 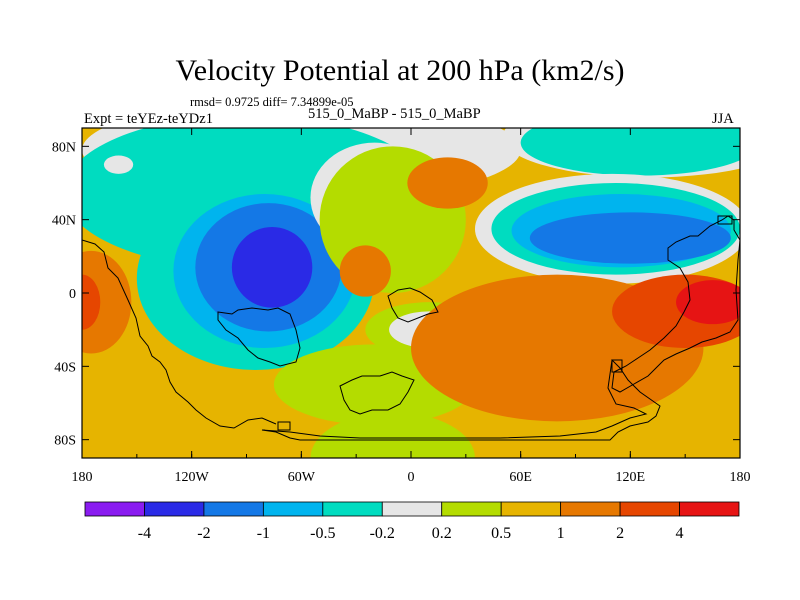 What do you see at coordinates (400, 70) in the screenshot?
I see `chart-title: Velocity Potential at 200 hPa (km2/s)` at bounding box center [400, 70].